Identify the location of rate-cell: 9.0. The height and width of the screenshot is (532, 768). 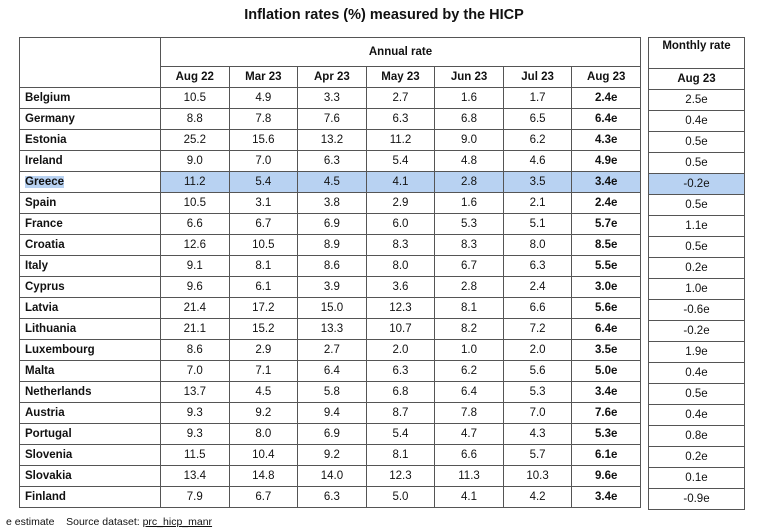
(195, 161).